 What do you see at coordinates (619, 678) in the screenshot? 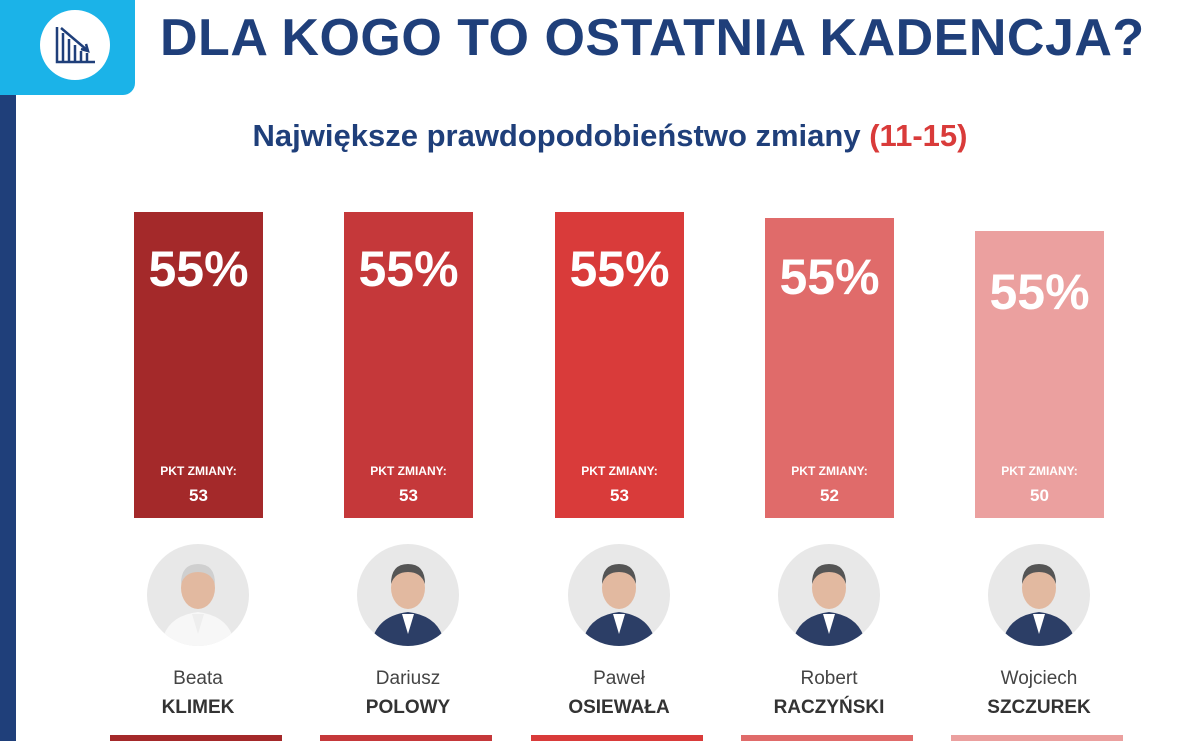
I see `first-name: Paweł` at bounding box center [619, 678].